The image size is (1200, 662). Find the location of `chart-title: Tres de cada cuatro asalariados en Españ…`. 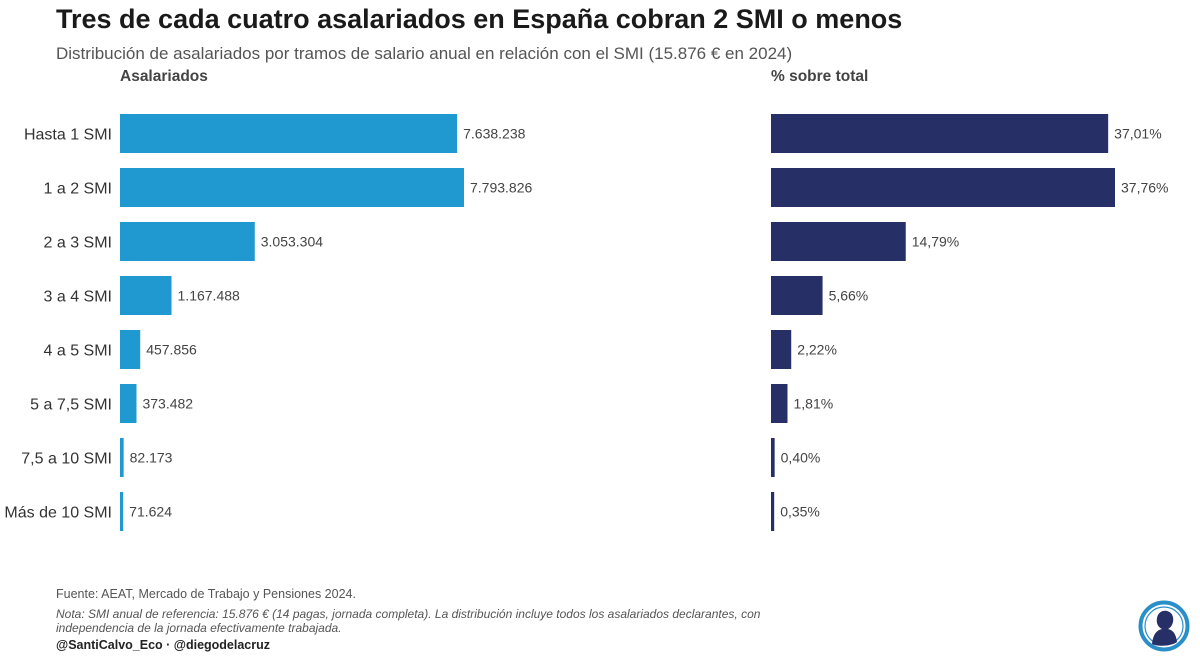

chart-title: Tres de cada cuatro asalariados en Españ… is located at coordinates (479, 19).